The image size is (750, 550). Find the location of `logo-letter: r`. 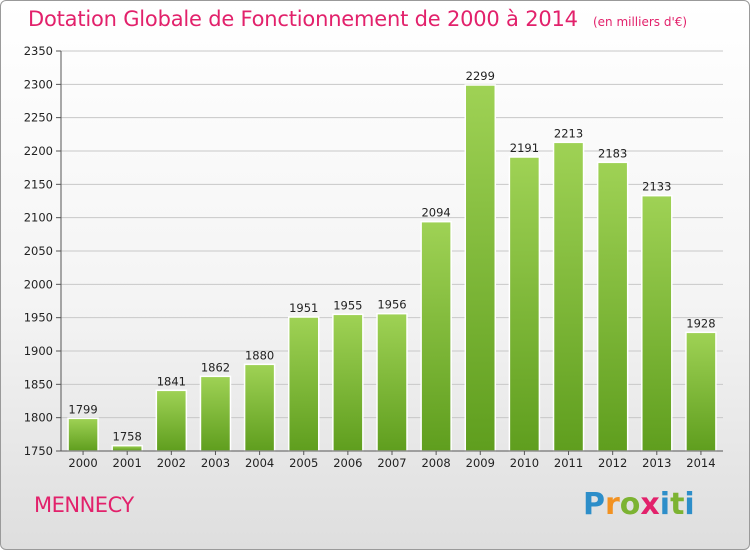

logo-letter: r is located at coordinates (612, 504).